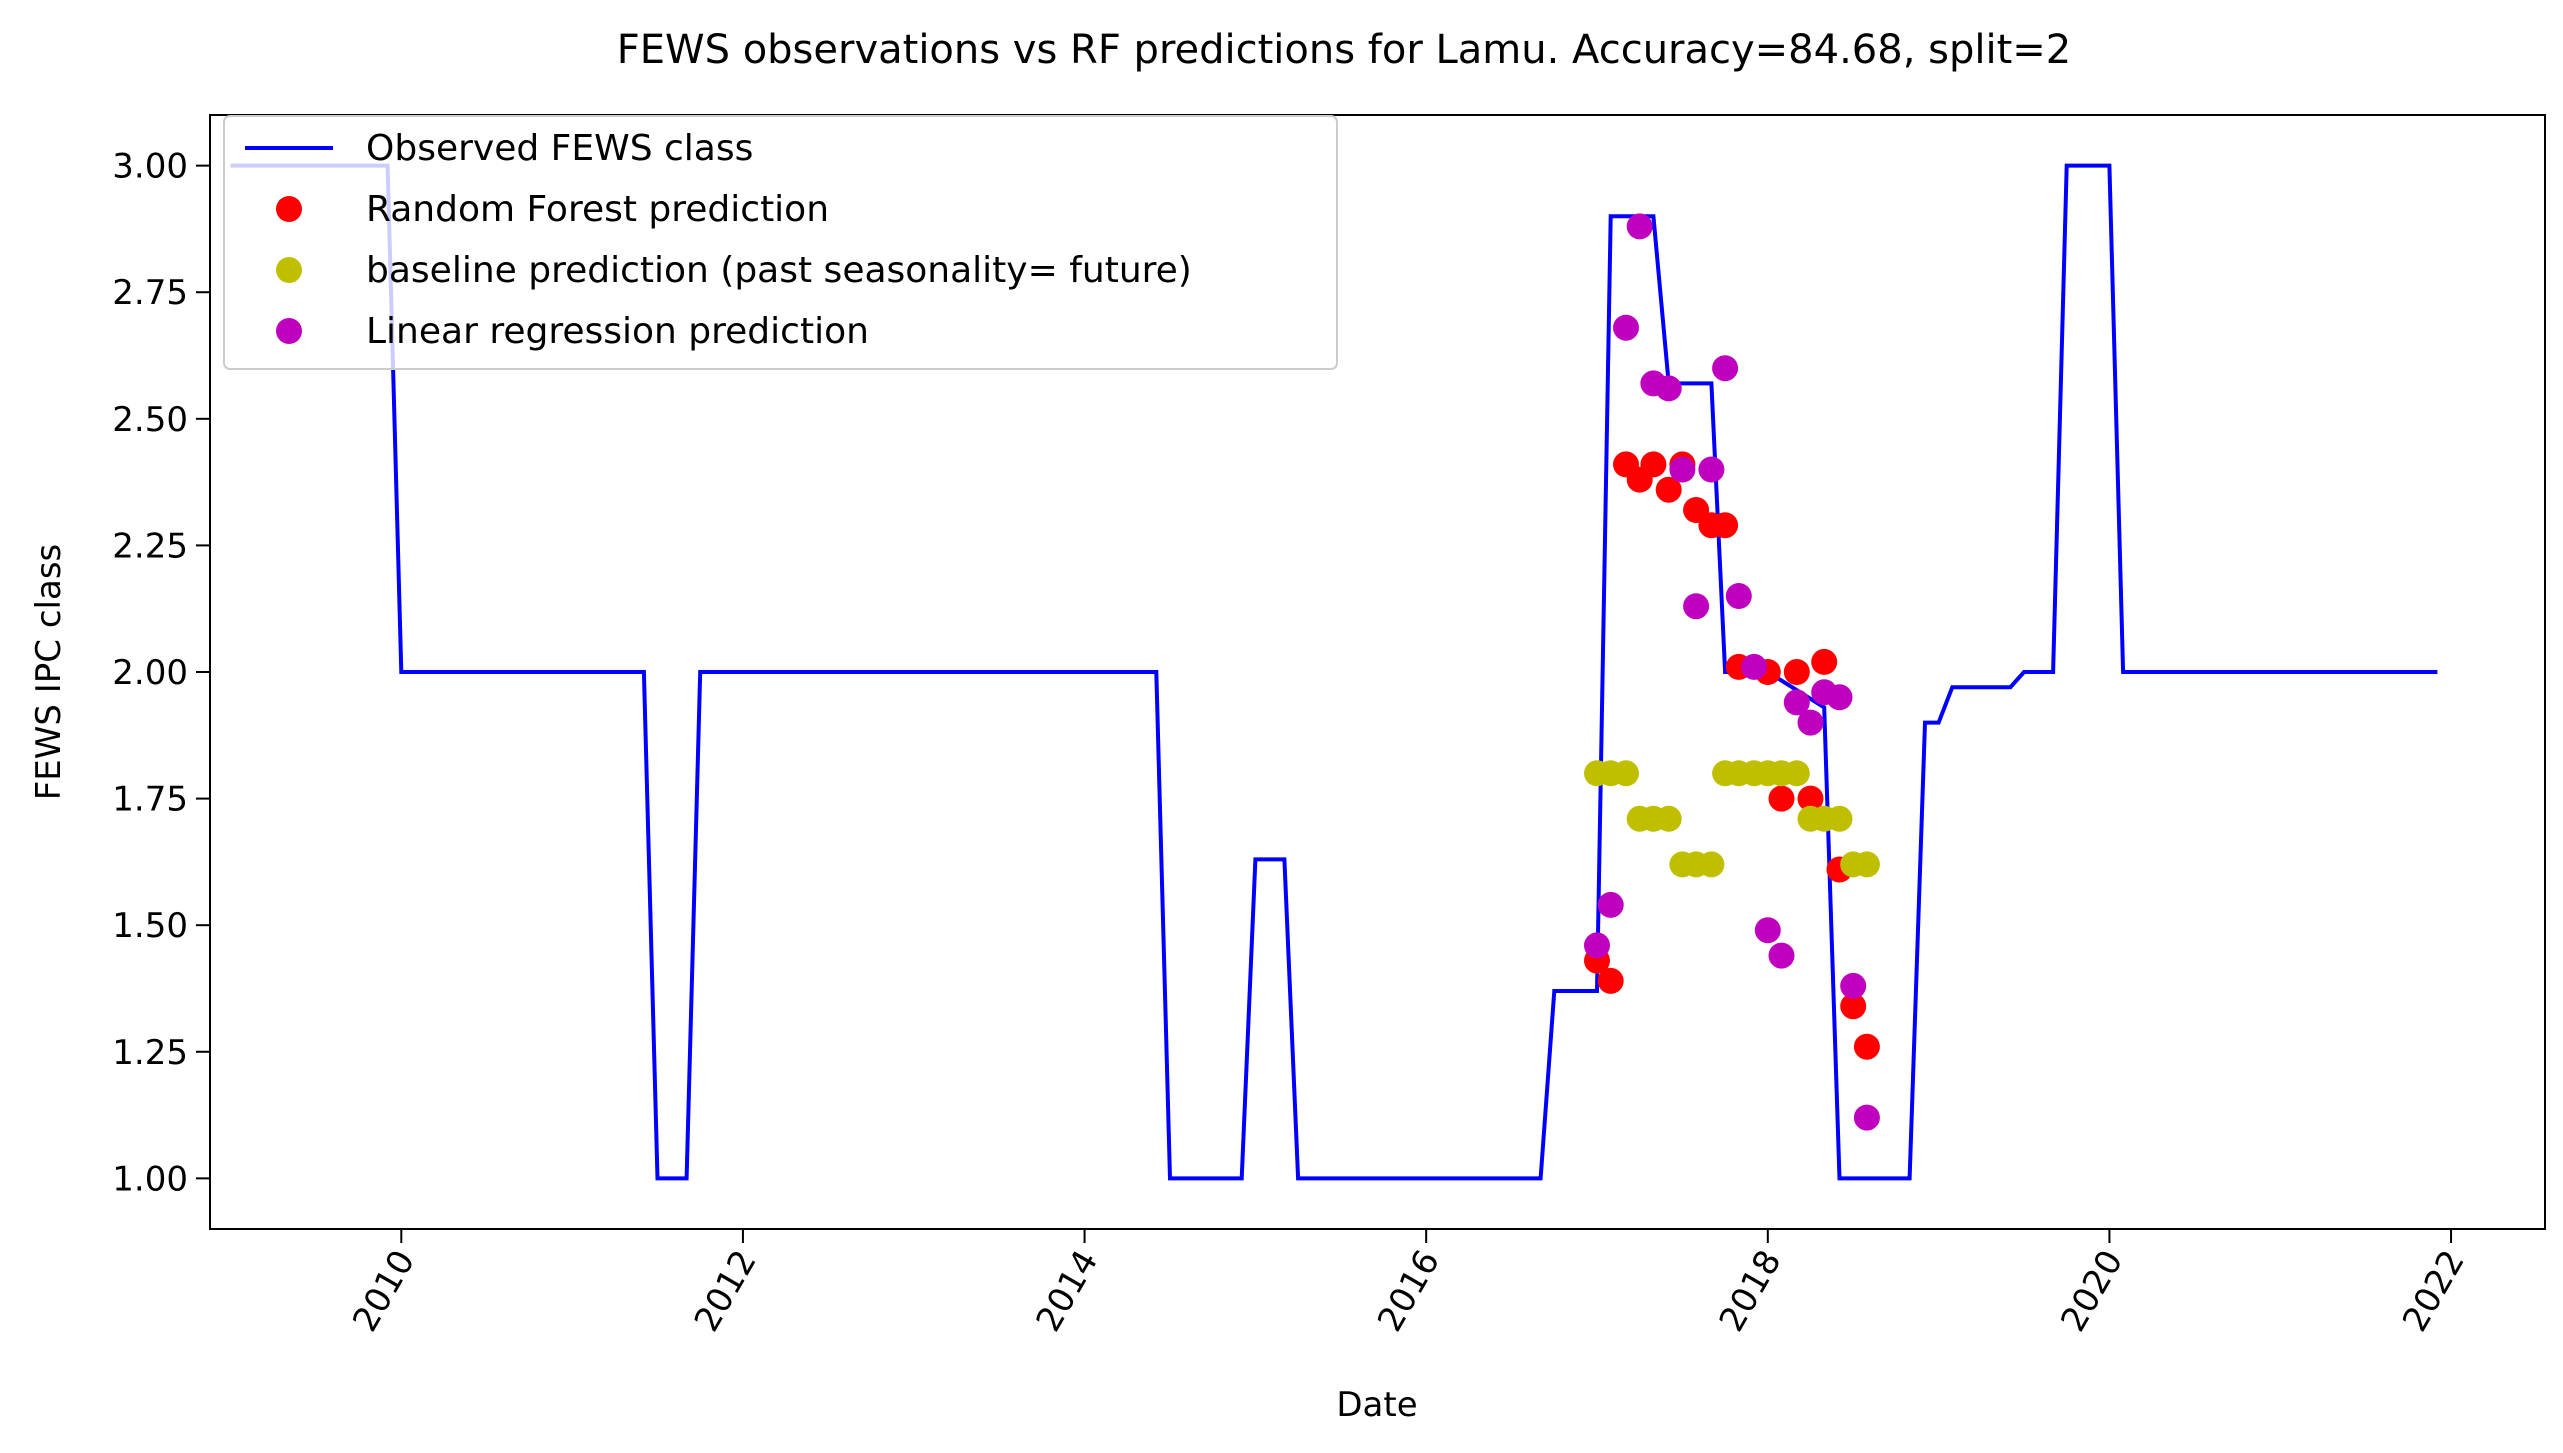 This screenshot has height=1453, width=2563. What do you see at coordinates (597, 209) in the screenshot?
I see `legend-label: Random Forest prediction` at bounding box center [597, 209].